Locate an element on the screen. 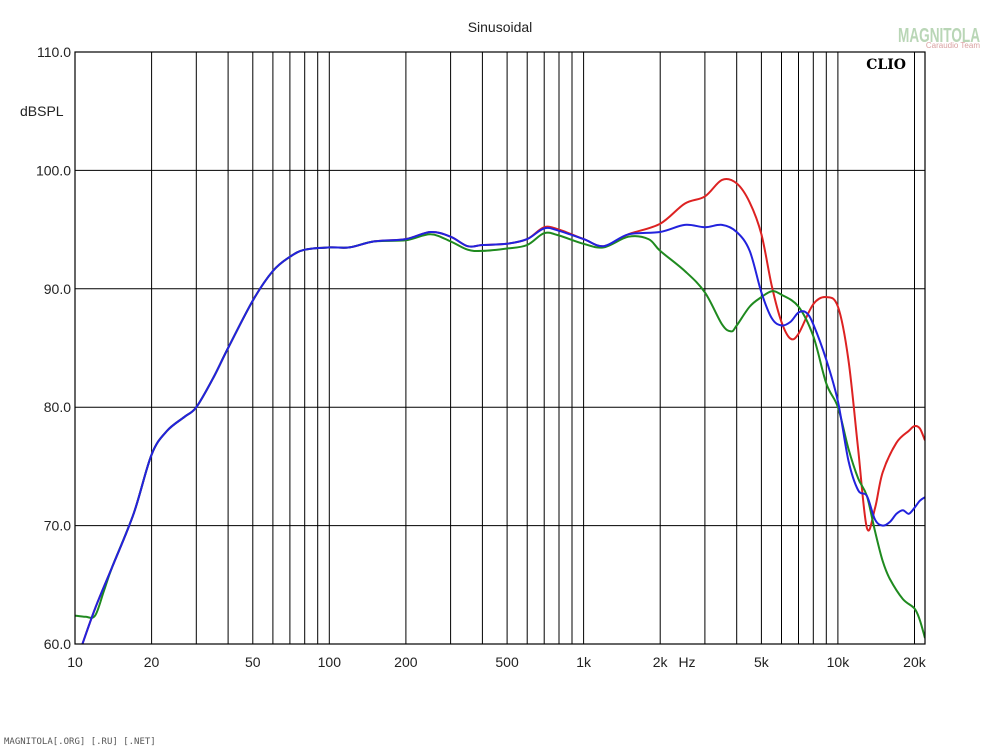 This screenshot has height=750, width=1000. x-tick-labels: 10 20 50 100 200 500 1k 2k 5k 10k 20k is located at coordinates (497, 662).